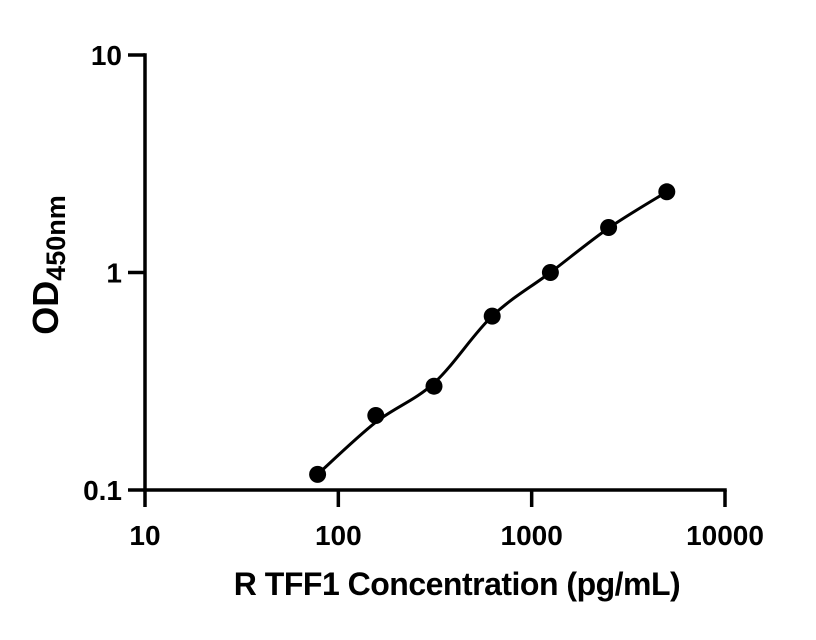 This screenshot has height=640, width=816. I want to click on y-axis-title-subscript: 450nm, so click(56, 238).